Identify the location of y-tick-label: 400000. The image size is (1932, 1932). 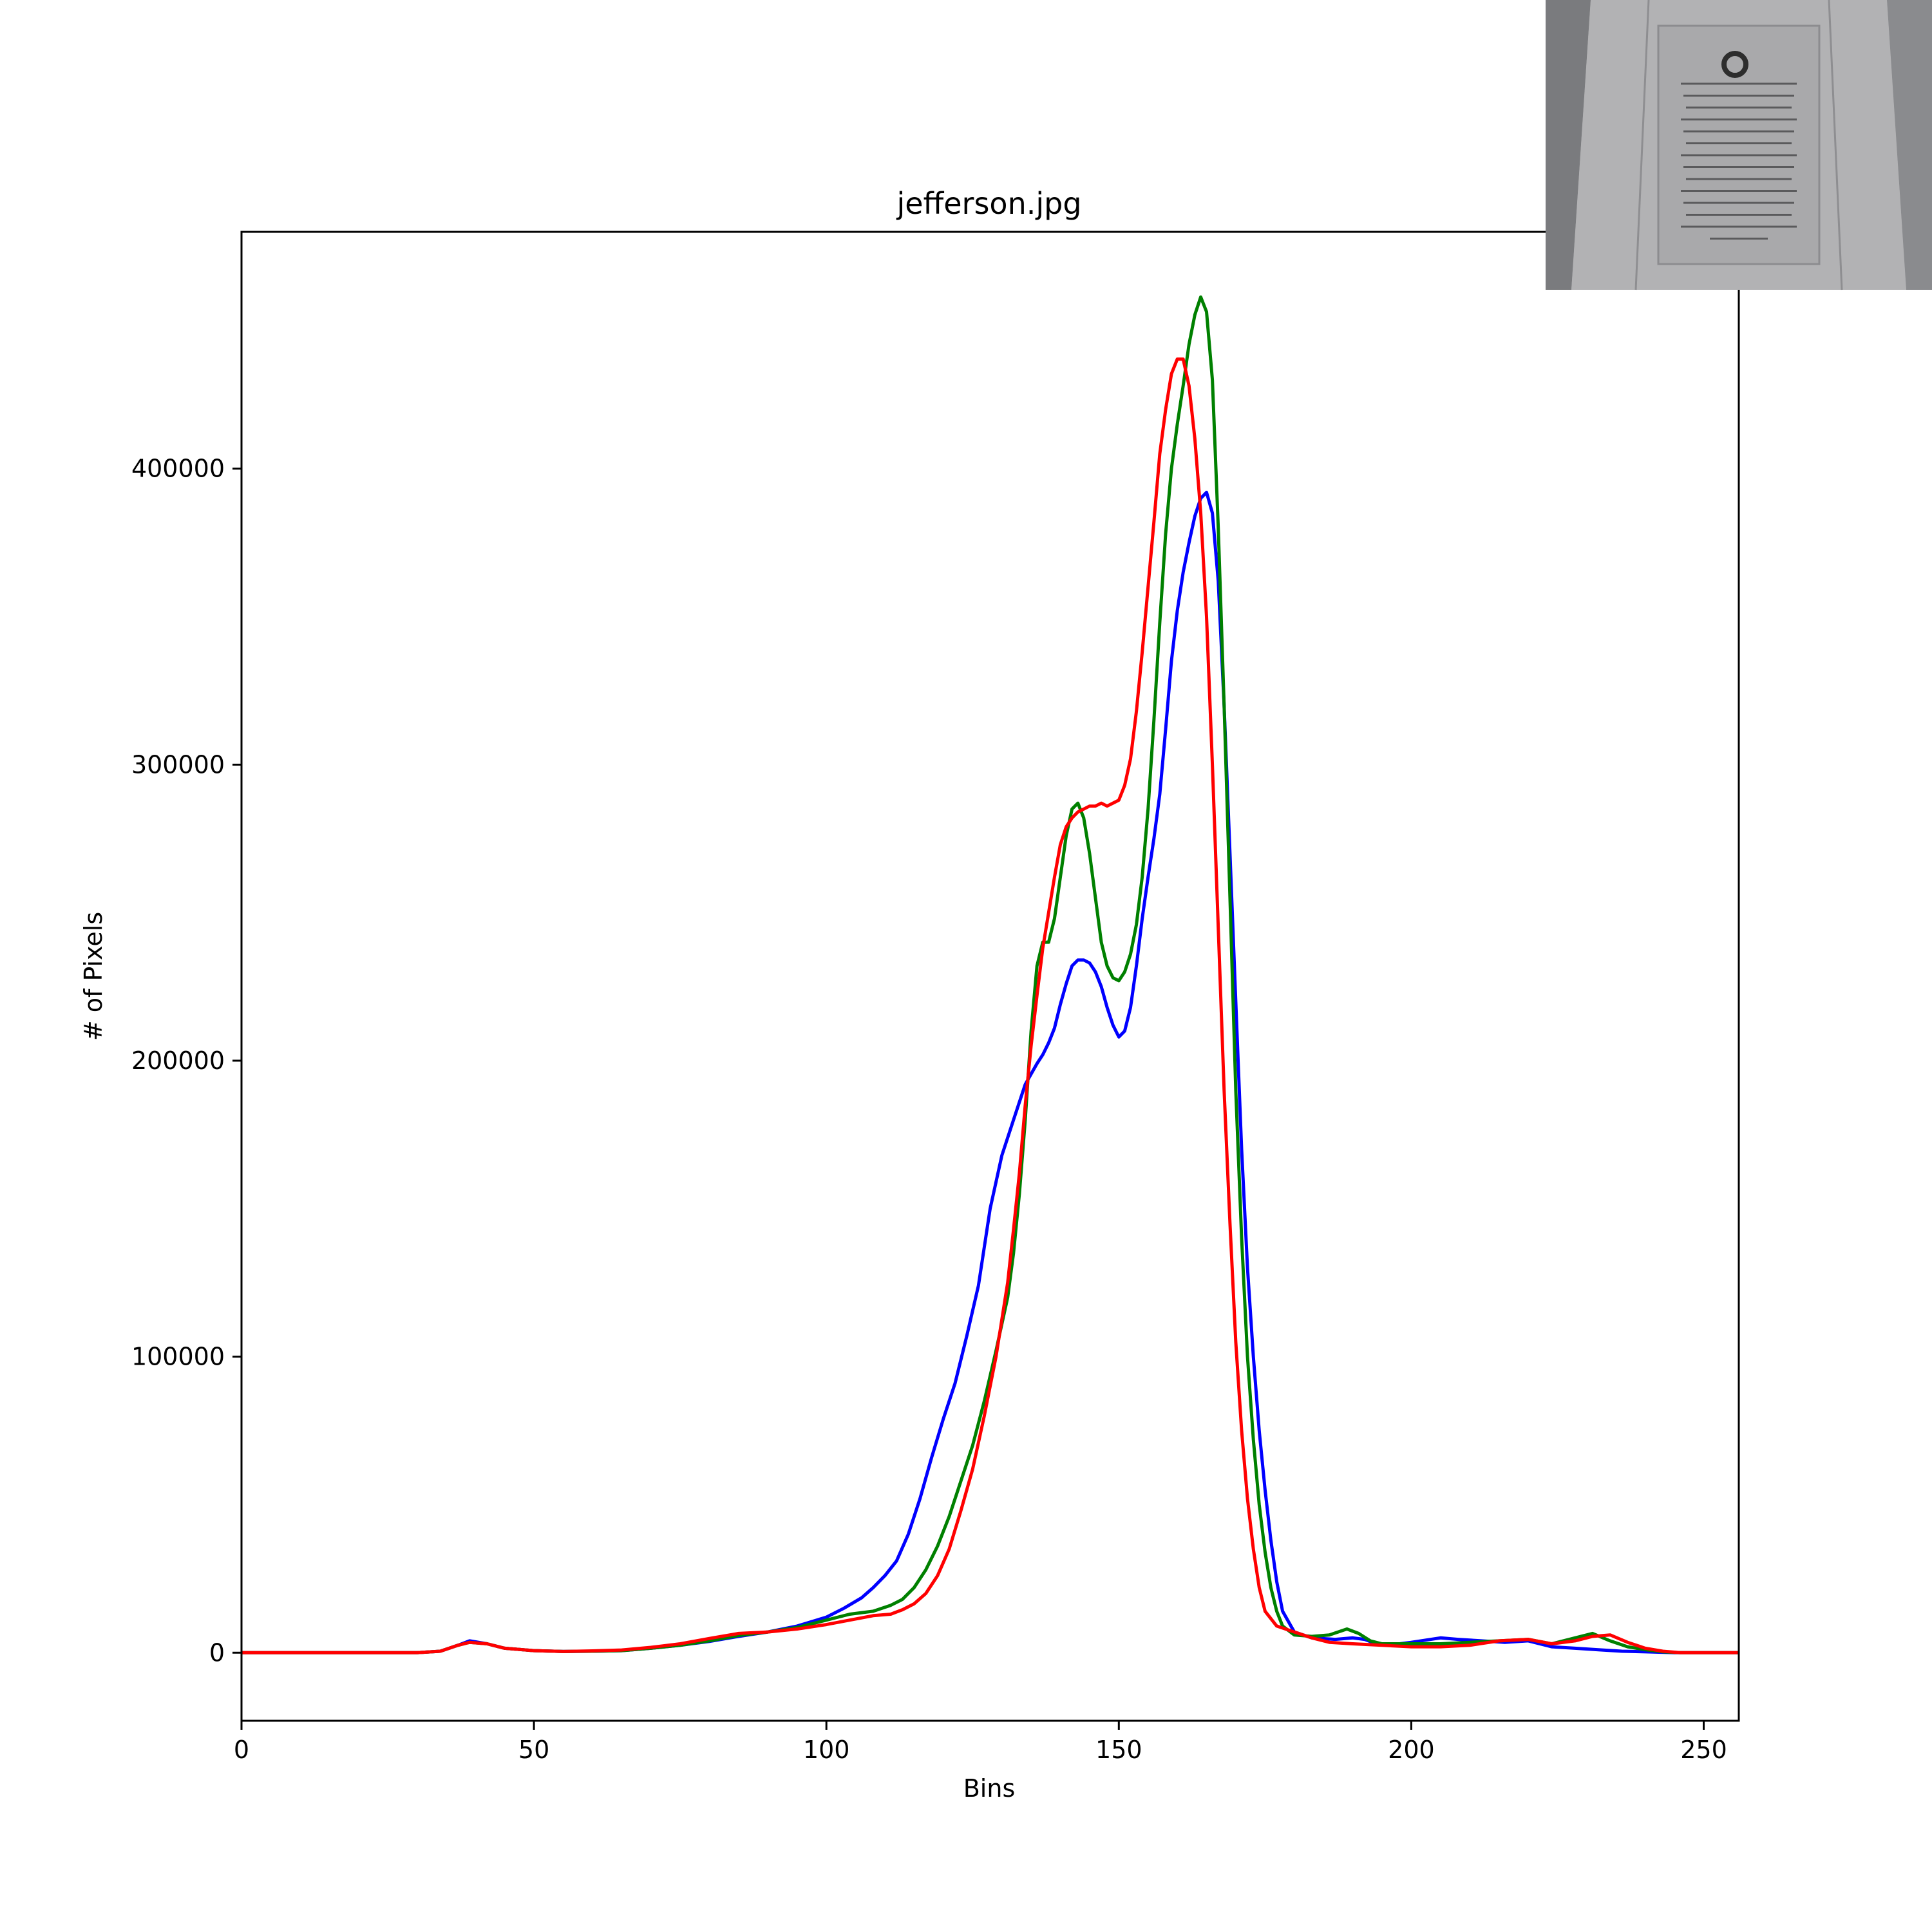
(178, 469).